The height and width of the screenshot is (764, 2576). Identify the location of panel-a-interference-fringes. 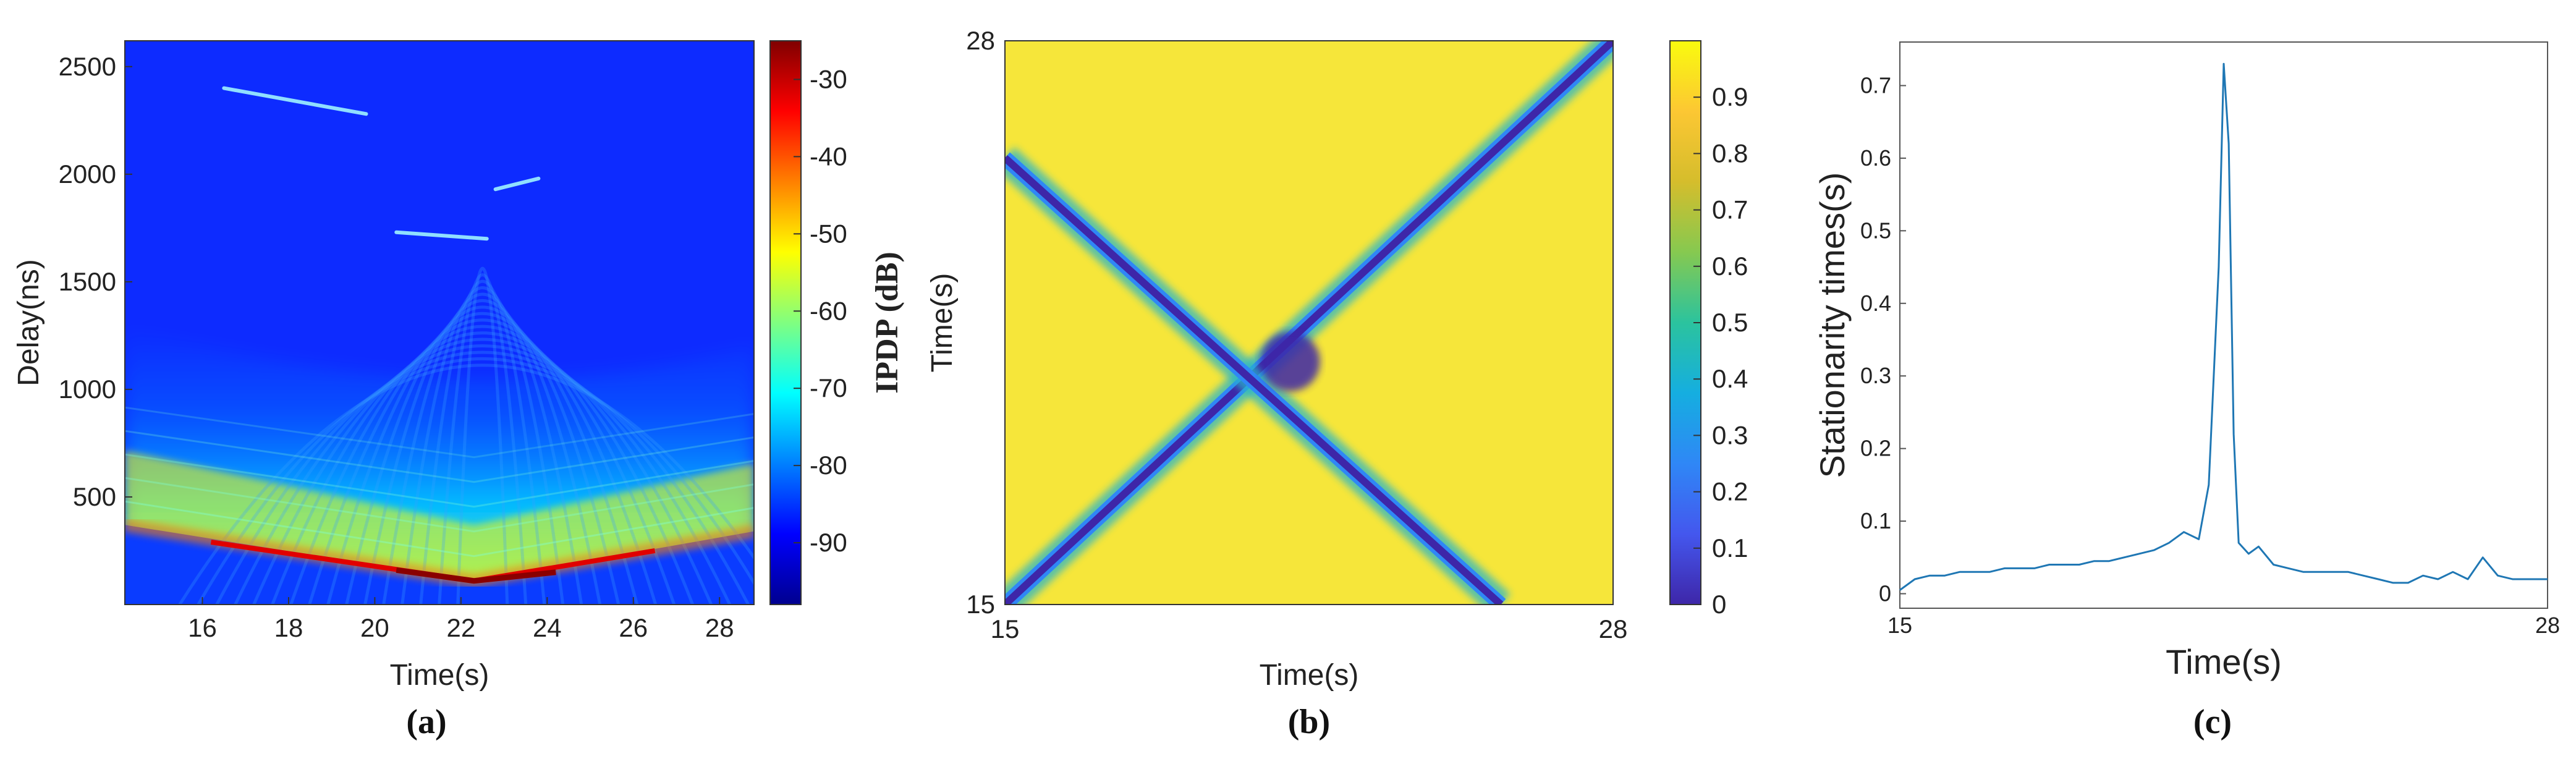
(439, 436).